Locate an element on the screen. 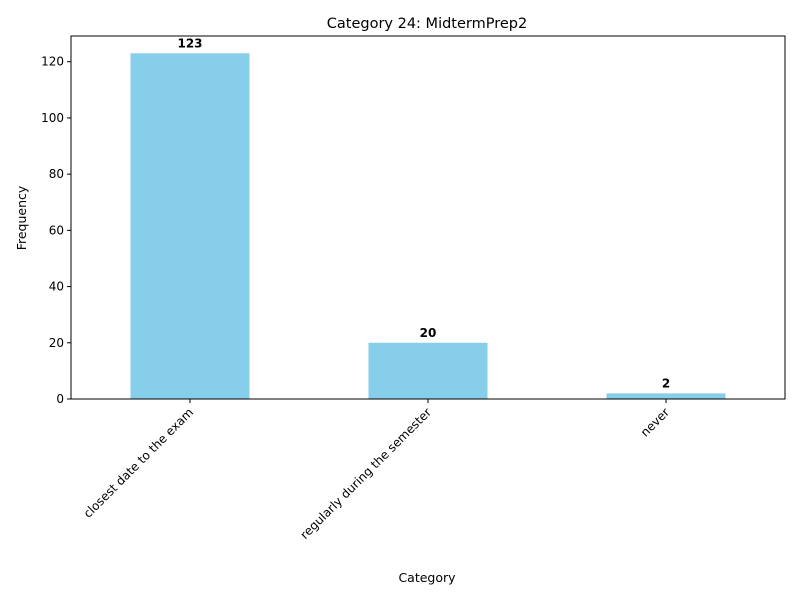 This screenshot has width=800, height=600. y-tick-label: 20 is located at coordinates (56, 343).